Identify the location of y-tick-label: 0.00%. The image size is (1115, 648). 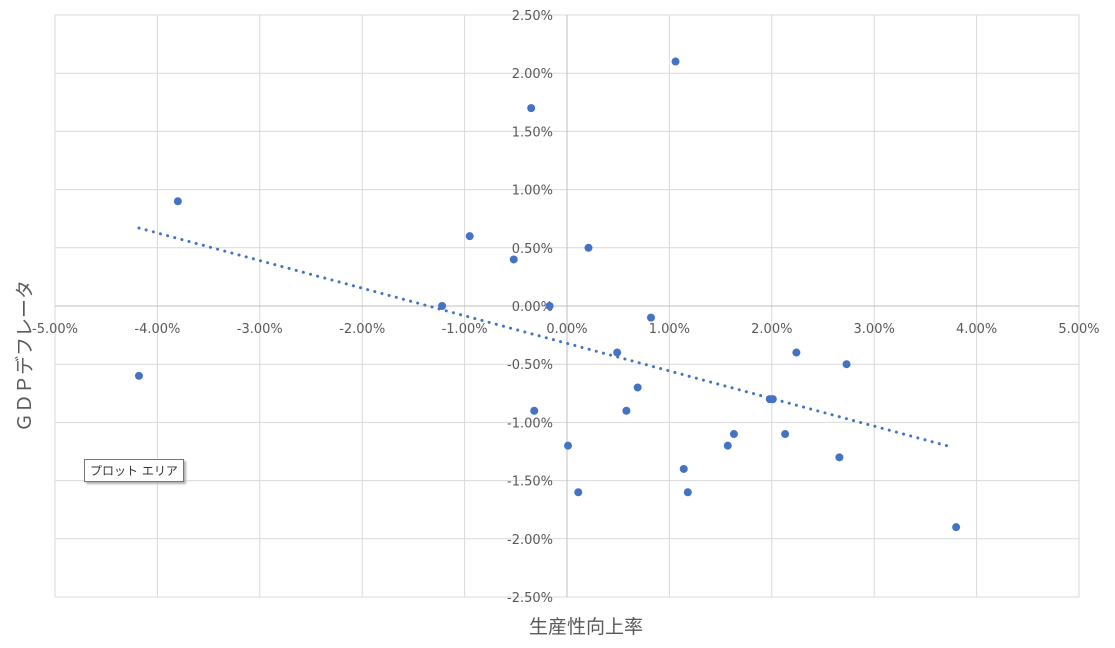
(532, 307).